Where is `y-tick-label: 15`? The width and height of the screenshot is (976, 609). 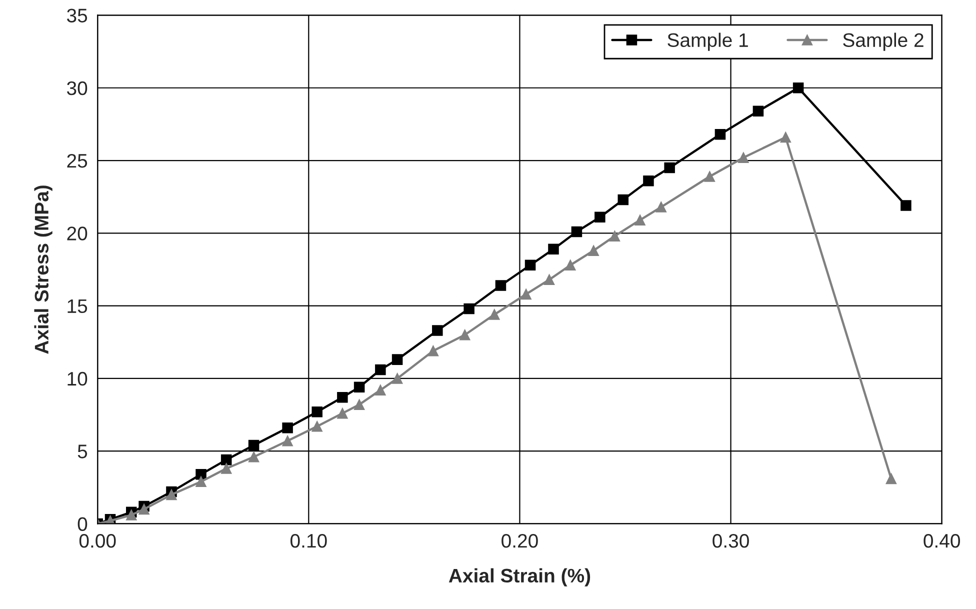
y-tick-label: 15 is located at coordinates (78, 306).